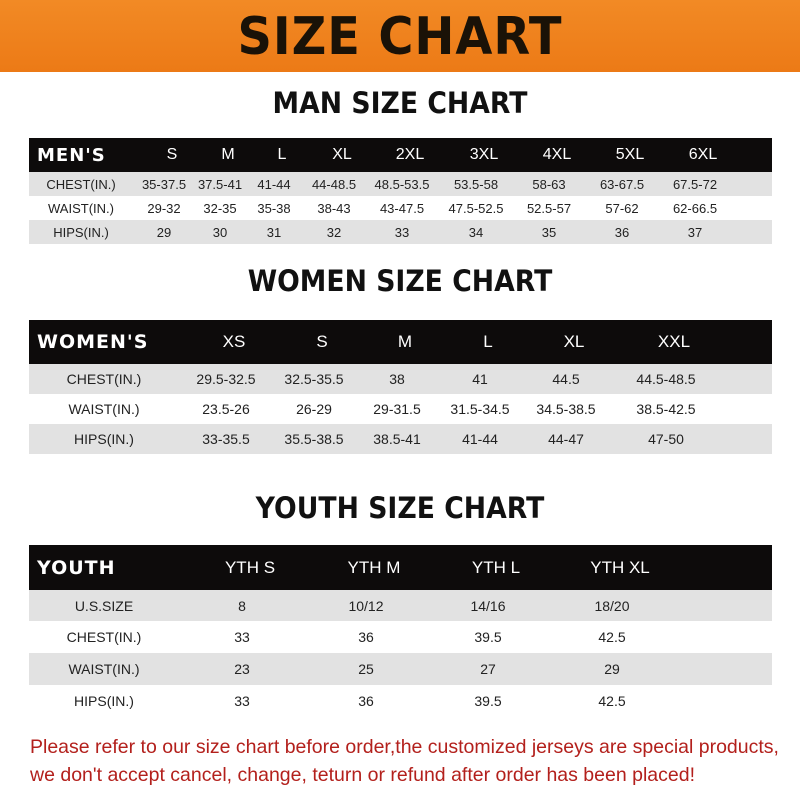 Image resolution: width=800 pixels, height=800 pixels. I want to click on table-cell: 34.5-38.5, so click(566, 409).